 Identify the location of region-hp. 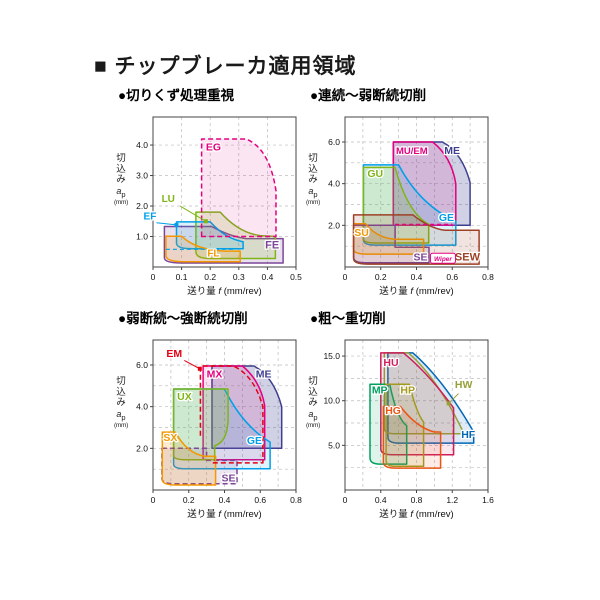
(405, 425).